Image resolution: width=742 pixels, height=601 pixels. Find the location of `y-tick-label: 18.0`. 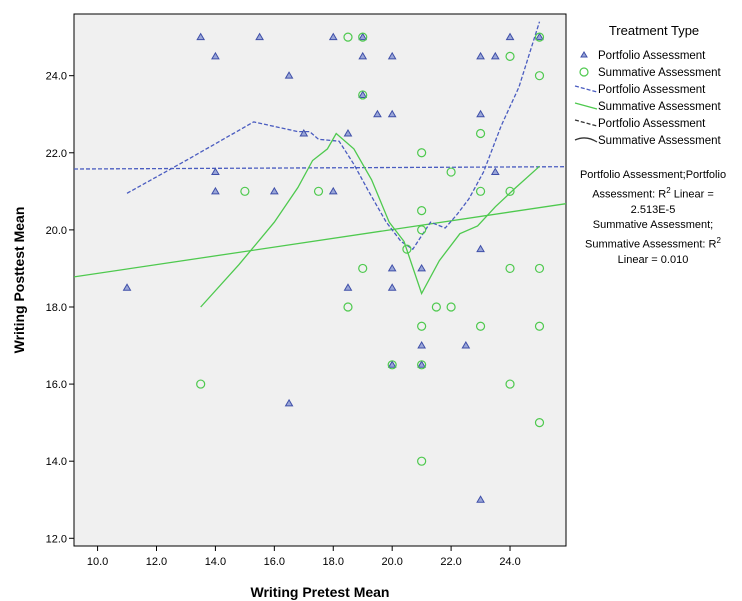

y-tick-label: 18.0 is located at coordinates (56, 308).